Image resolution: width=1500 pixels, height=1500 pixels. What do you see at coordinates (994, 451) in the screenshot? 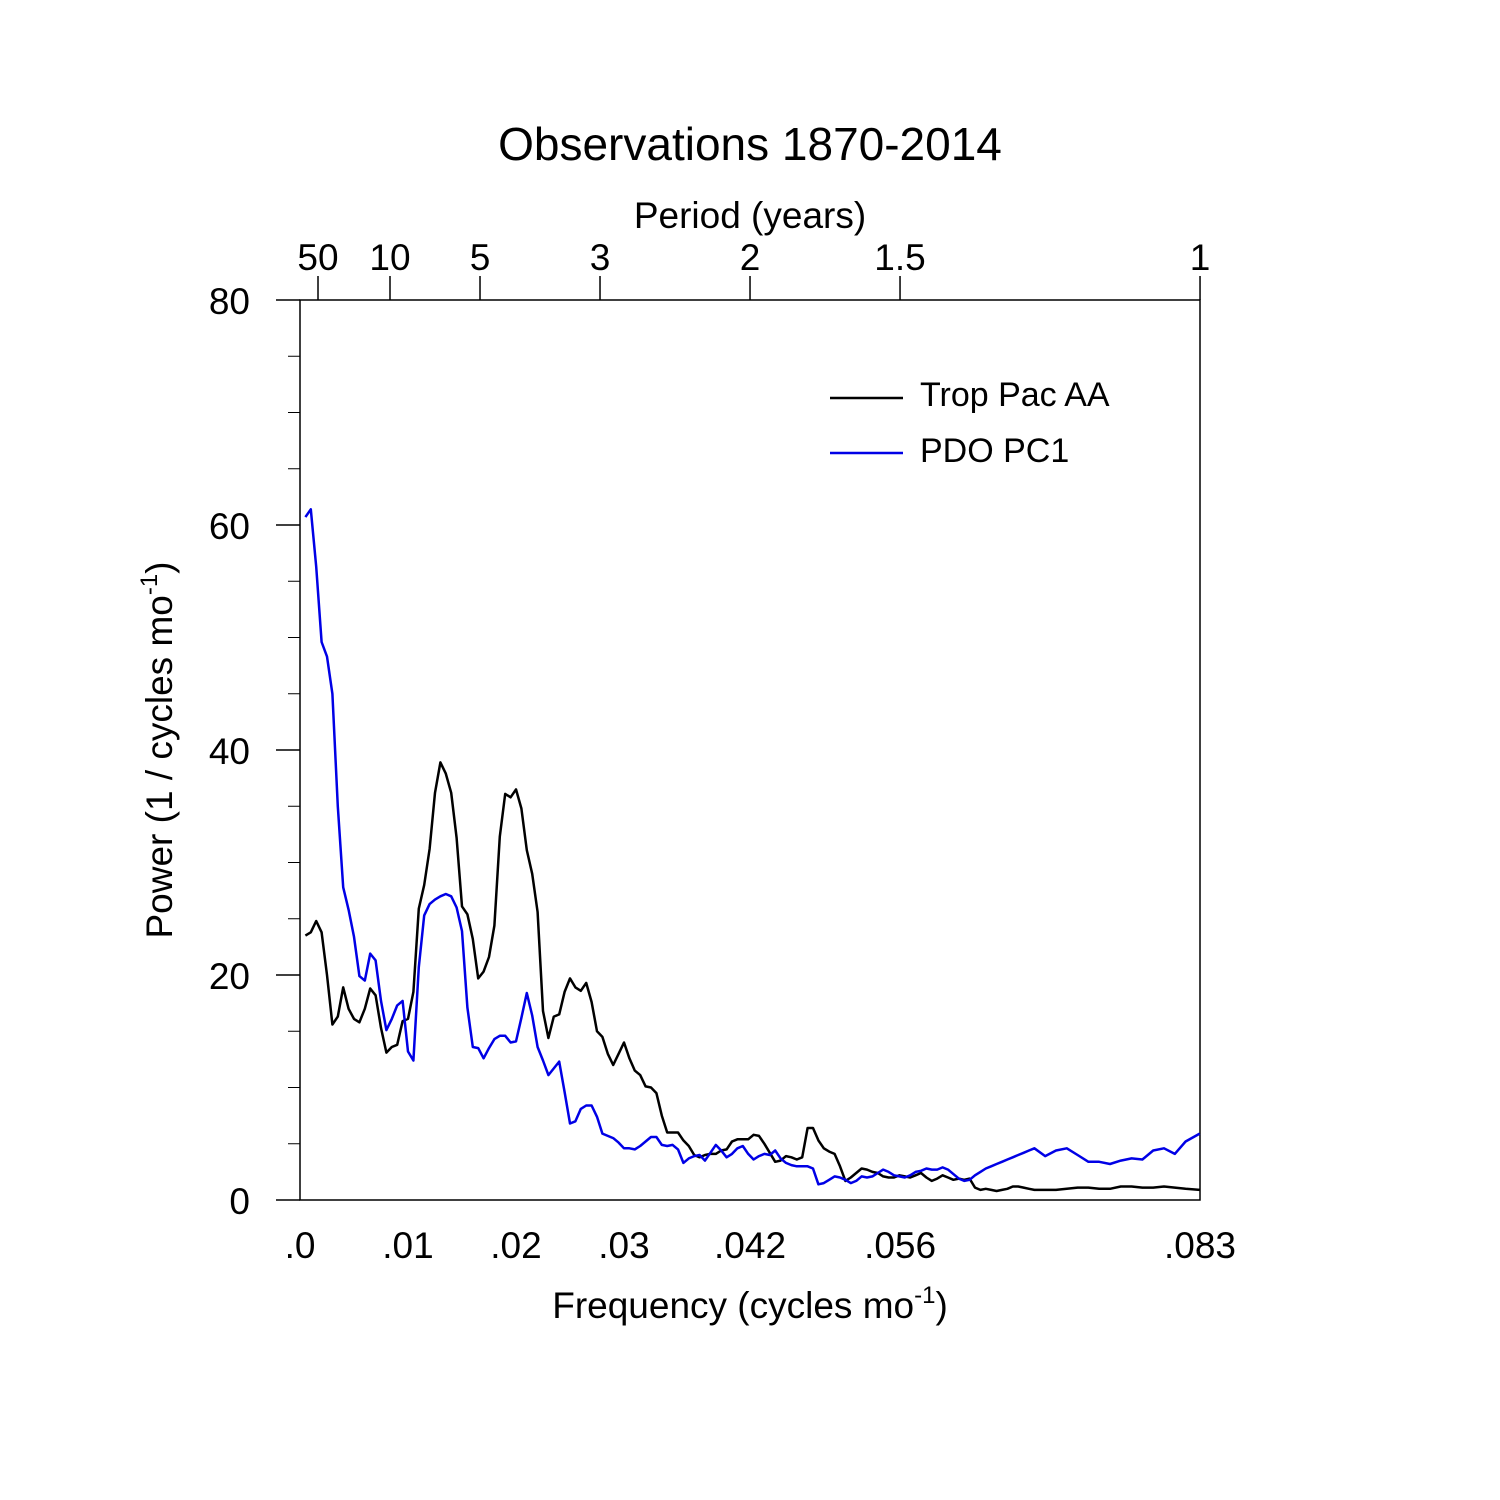
I see `legend-label-pdo-pc1: PDO PC1` at bounding box center [994, 451].